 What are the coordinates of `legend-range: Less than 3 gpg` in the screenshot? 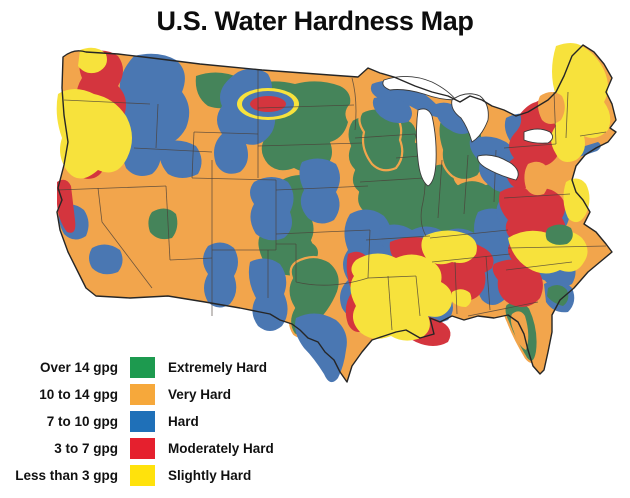 It's located at (66, 475).